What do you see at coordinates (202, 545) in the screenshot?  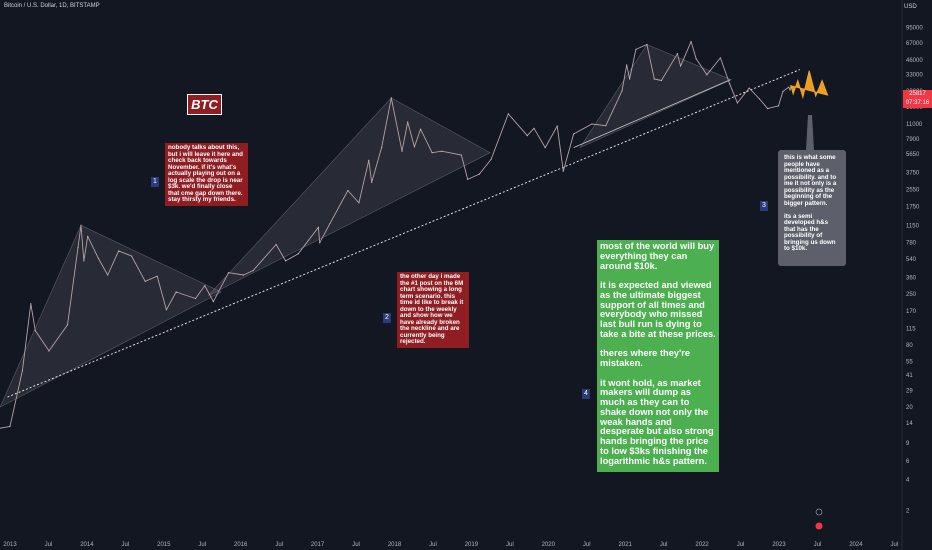 I see `x-tick-label-5: Jul` at bounding box center [202, 545].